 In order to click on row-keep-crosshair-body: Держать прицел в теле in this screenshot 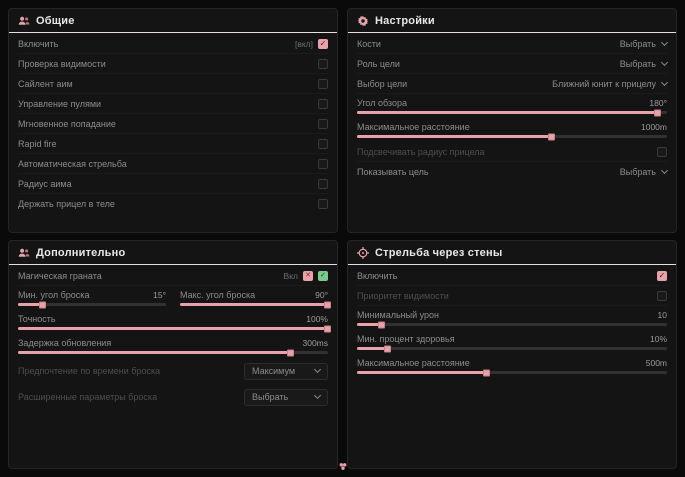, I will do `click(173, 203)`.